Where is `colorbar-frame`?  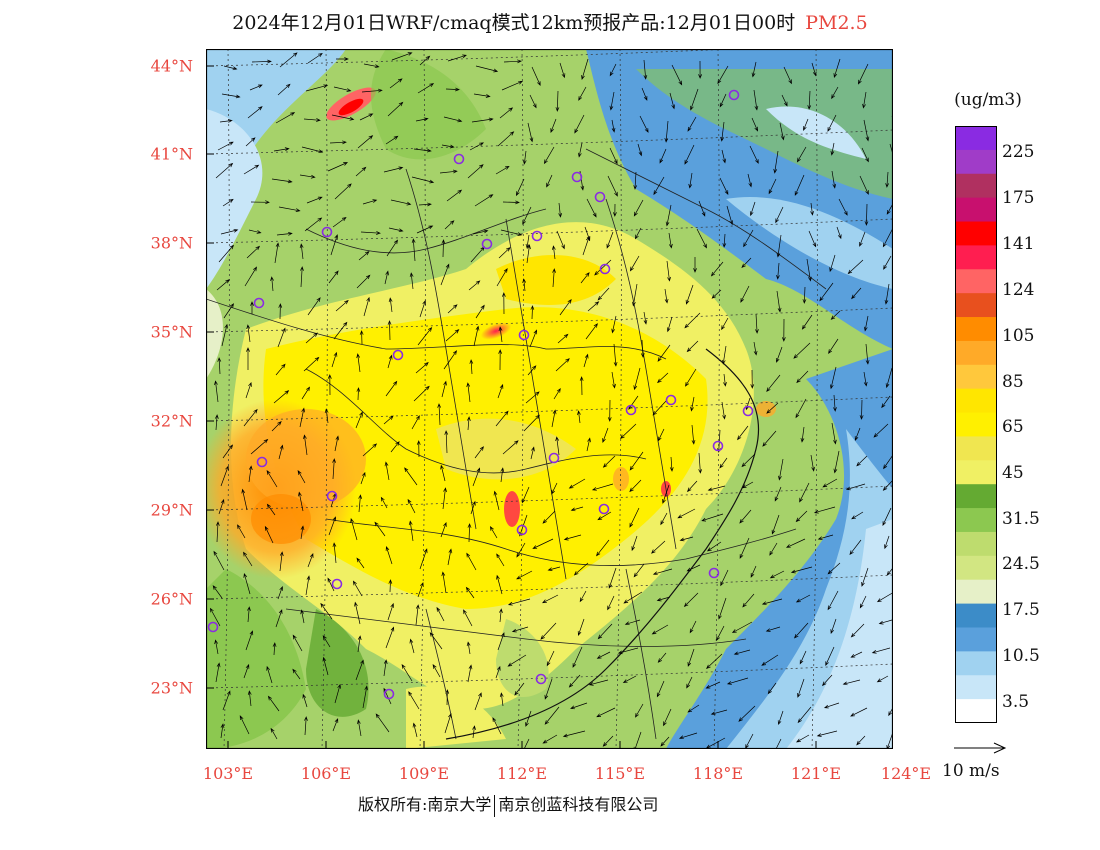
colorbar-frame is located at coordinates (976, 424).